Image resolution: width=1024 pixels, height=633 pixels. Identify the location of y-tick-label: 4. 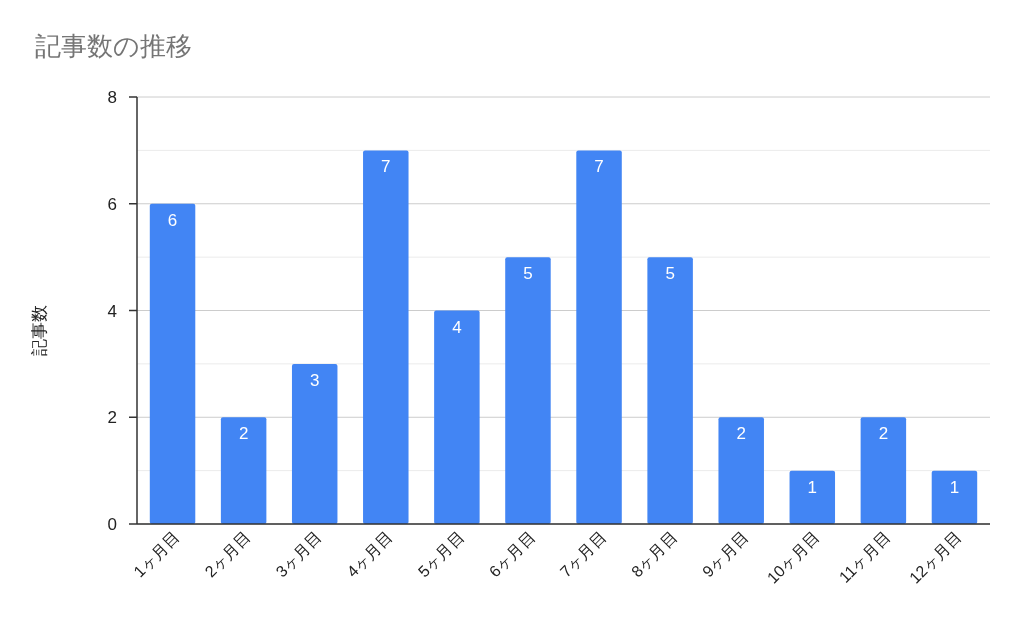
(112, 311).